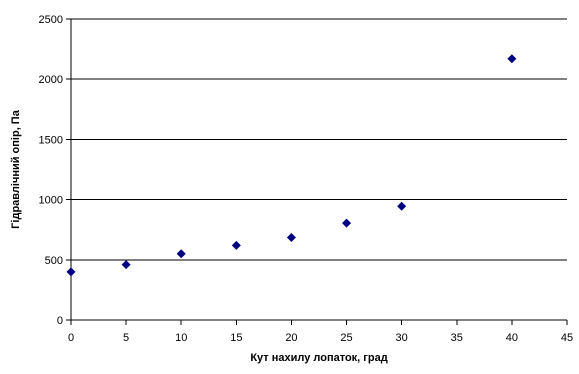  Describe the element at coordinates (512, 338) in the screenshot. I see `x-tick-label-8: 40` at that location.